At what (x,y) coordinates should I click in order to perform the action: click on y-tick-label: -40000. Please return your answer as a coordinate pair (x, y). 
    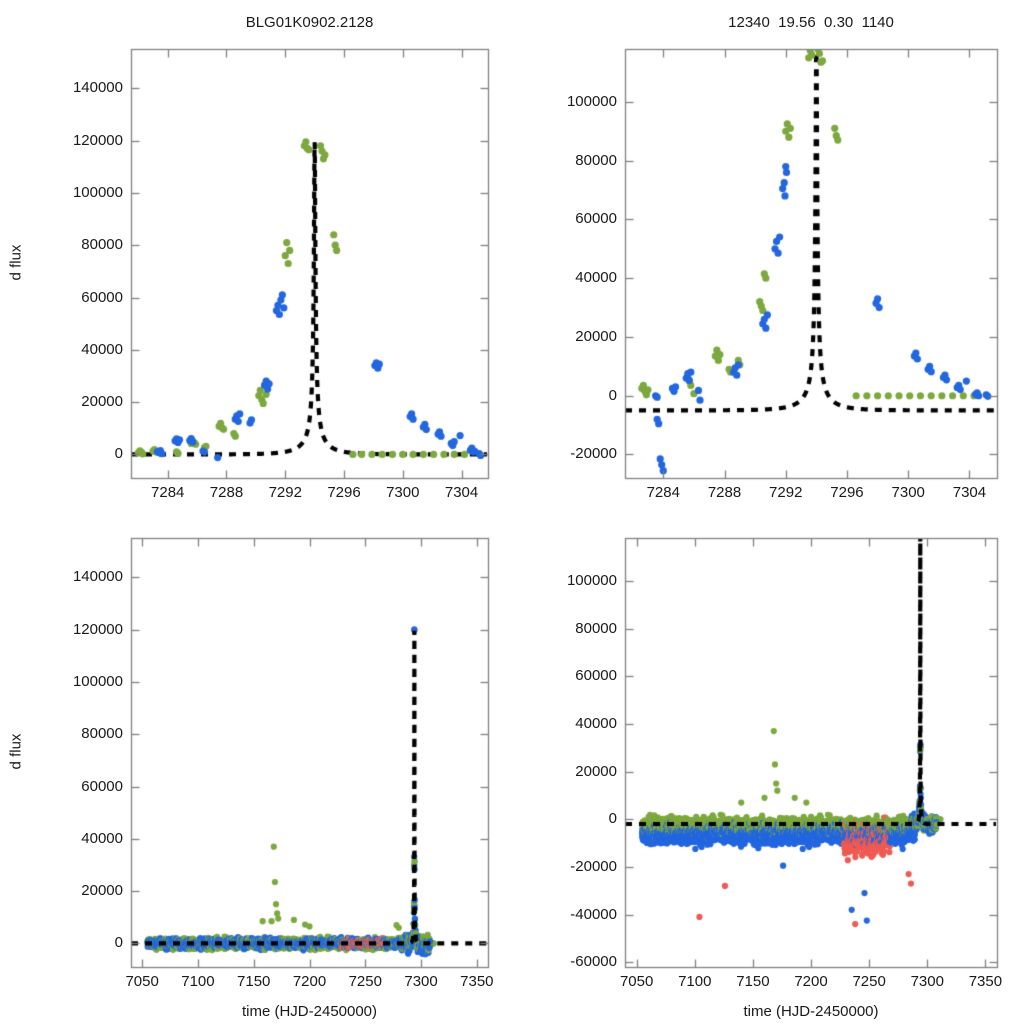
    Looking at the image, I should click on (593, 914).